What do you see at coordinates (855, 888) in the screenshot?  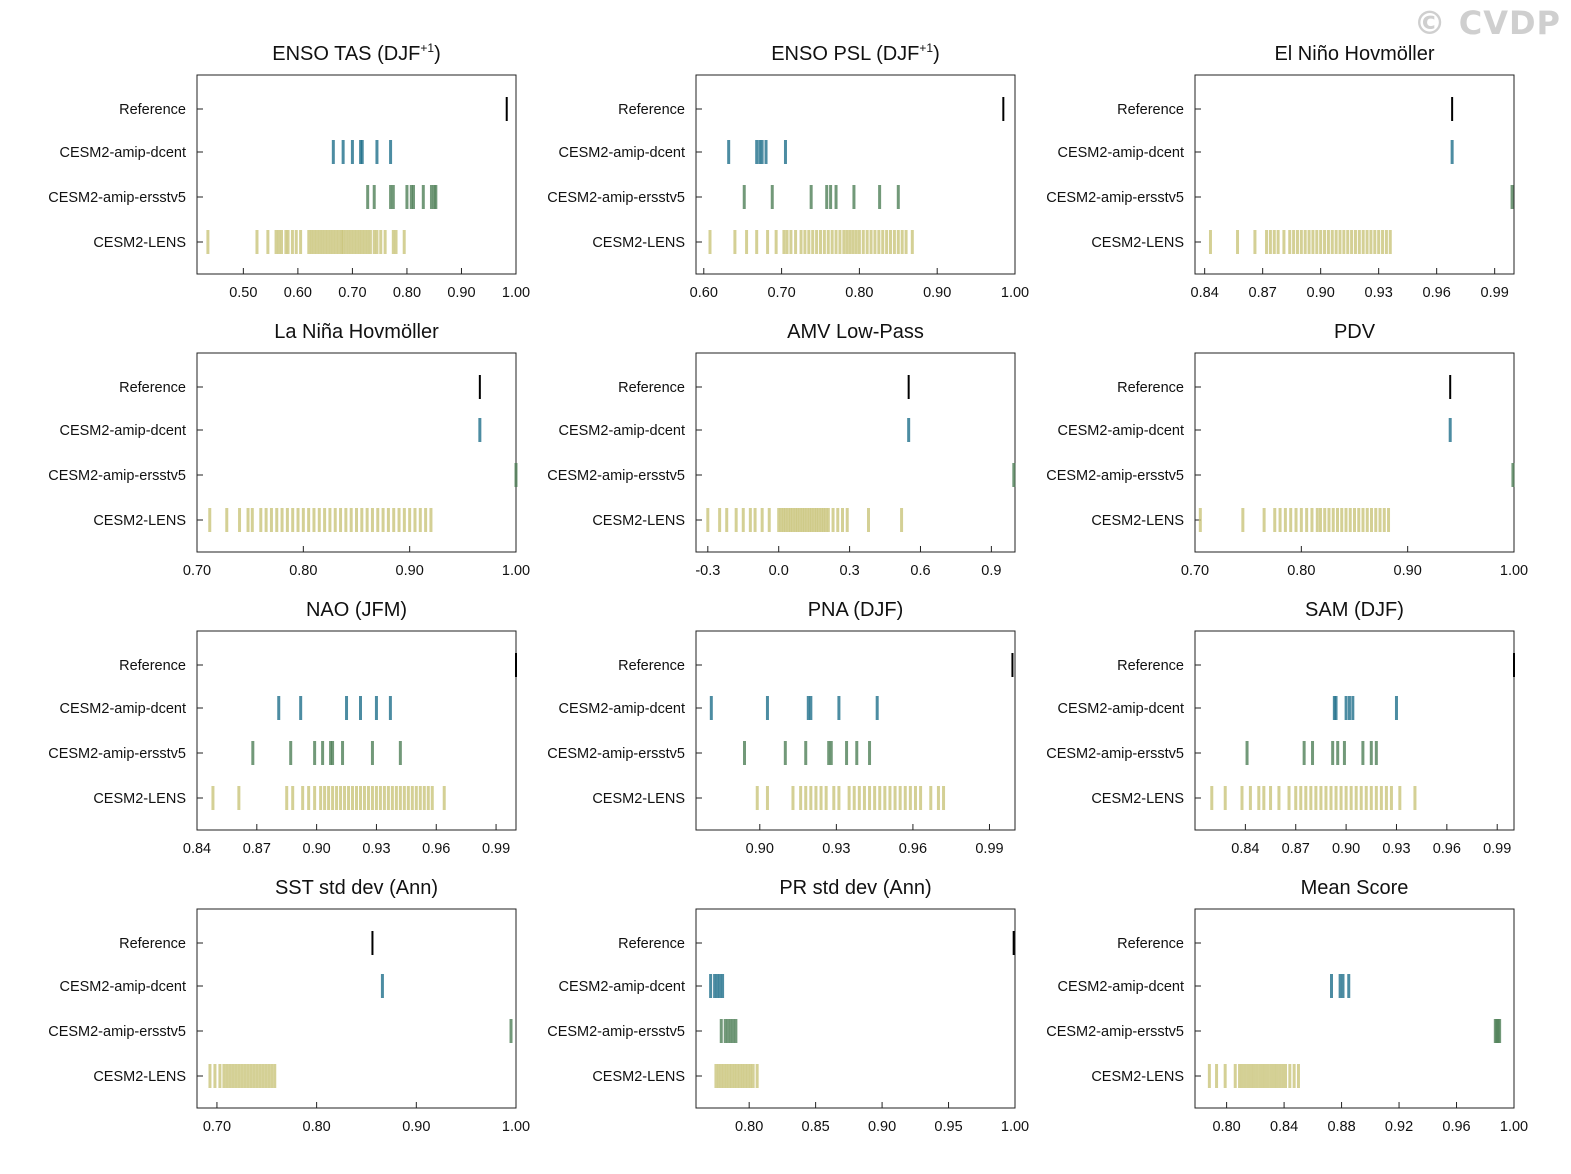 I see `panel-title: PR std dev (Ann)` at bounding box center [855, 888].